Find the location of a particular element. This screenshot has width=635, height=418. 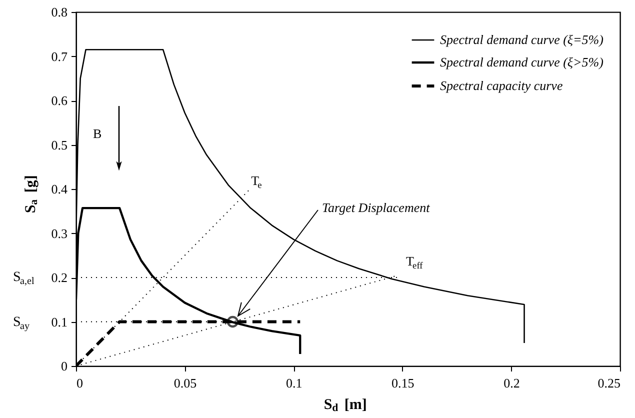

y-axis-title: Sa [g] is located at coordinates (31, 194).